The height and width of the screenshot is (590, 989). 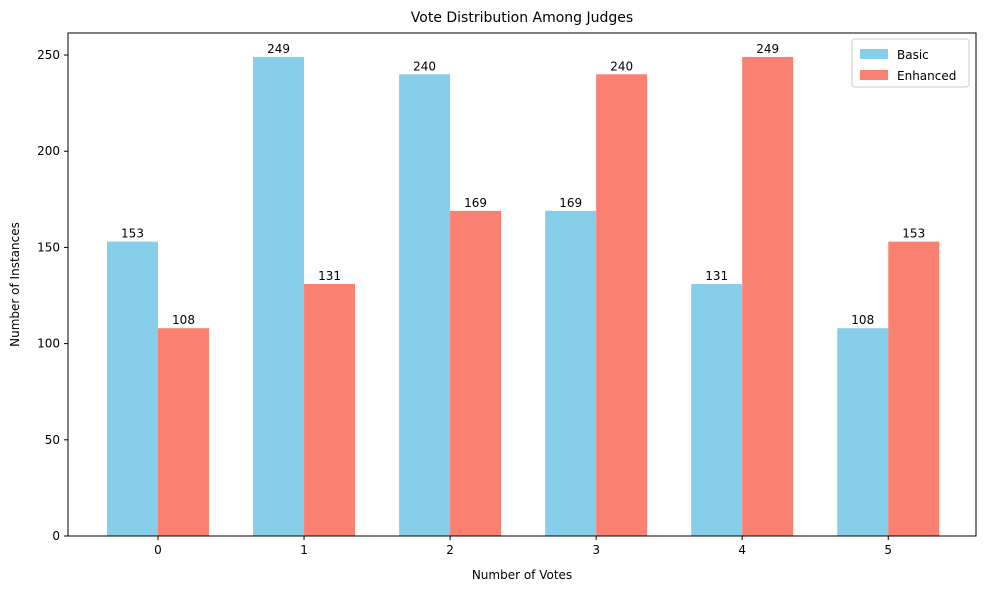 I want to click on legend-swatch-basic, so click(x=874, y=54).